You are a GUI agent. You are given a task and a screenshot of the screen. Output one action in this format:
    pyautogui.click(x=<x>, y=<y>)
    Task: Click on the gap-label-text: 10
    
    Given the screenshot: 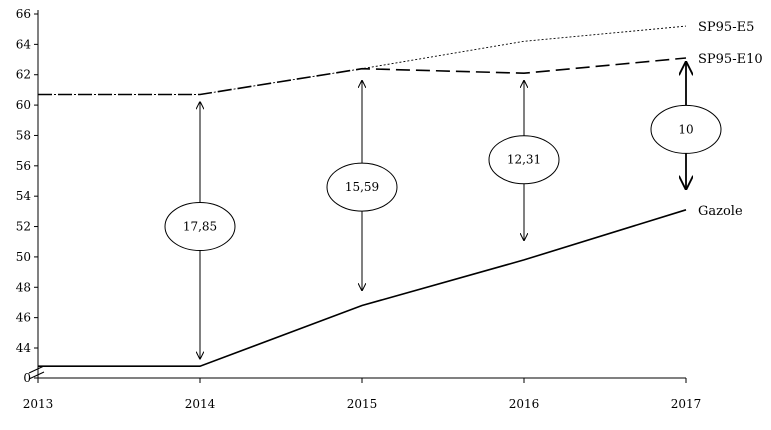 What is the action you would take?
    pyautogui.click(x=685, y=129)
    